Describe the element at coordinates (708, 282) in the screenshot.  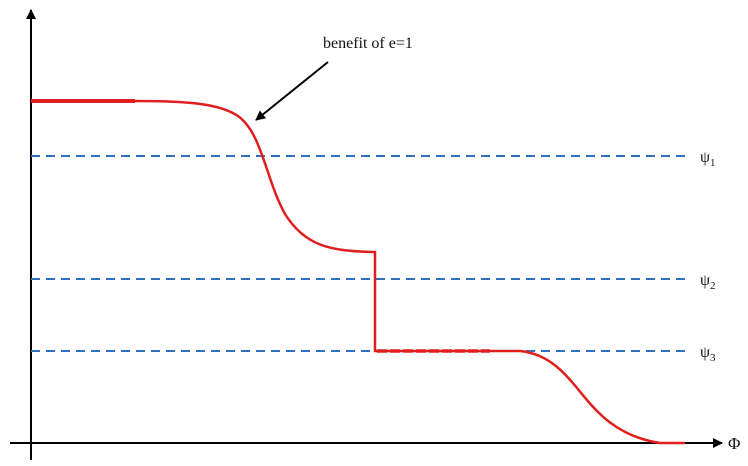
I see `threshold-label-2: ψ2` at that location.